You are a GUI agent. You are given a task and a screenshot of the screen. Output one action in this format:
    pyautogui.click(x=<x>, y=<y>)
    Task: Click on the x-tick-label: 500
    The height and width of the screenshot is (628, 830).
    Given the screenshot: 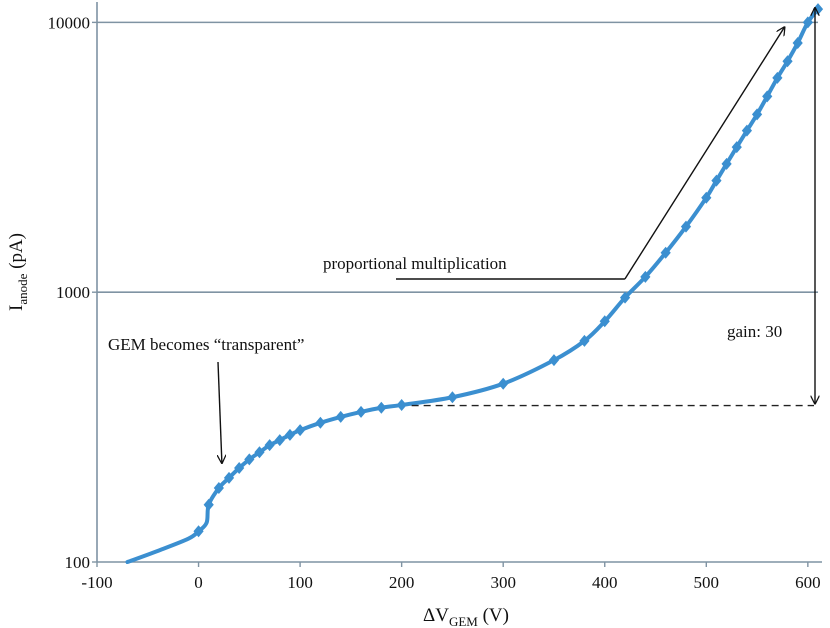 What is the action you would take?
    pyautogui.click(x=707, y=582)
    